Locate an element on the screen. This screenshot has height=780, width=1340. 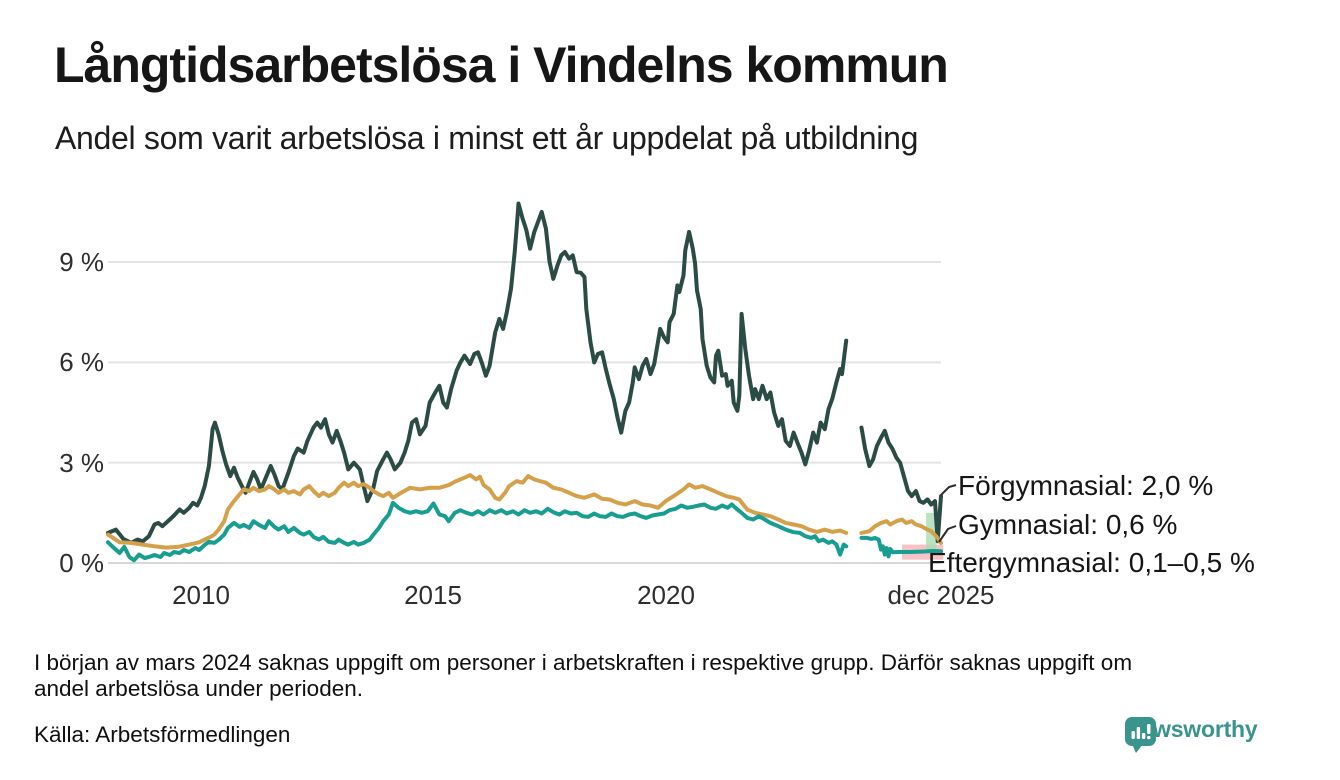
y-tick-6: 6 % is located at coordinates (81, 362).